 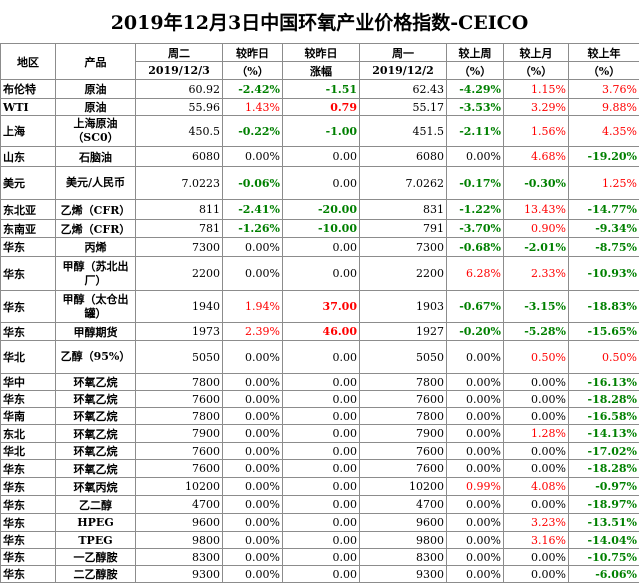 What do you see at coordinates (321, 228) in the screenshot?
I see `day-change-abs-cell: -10.00` at bounding box center [321, 228].